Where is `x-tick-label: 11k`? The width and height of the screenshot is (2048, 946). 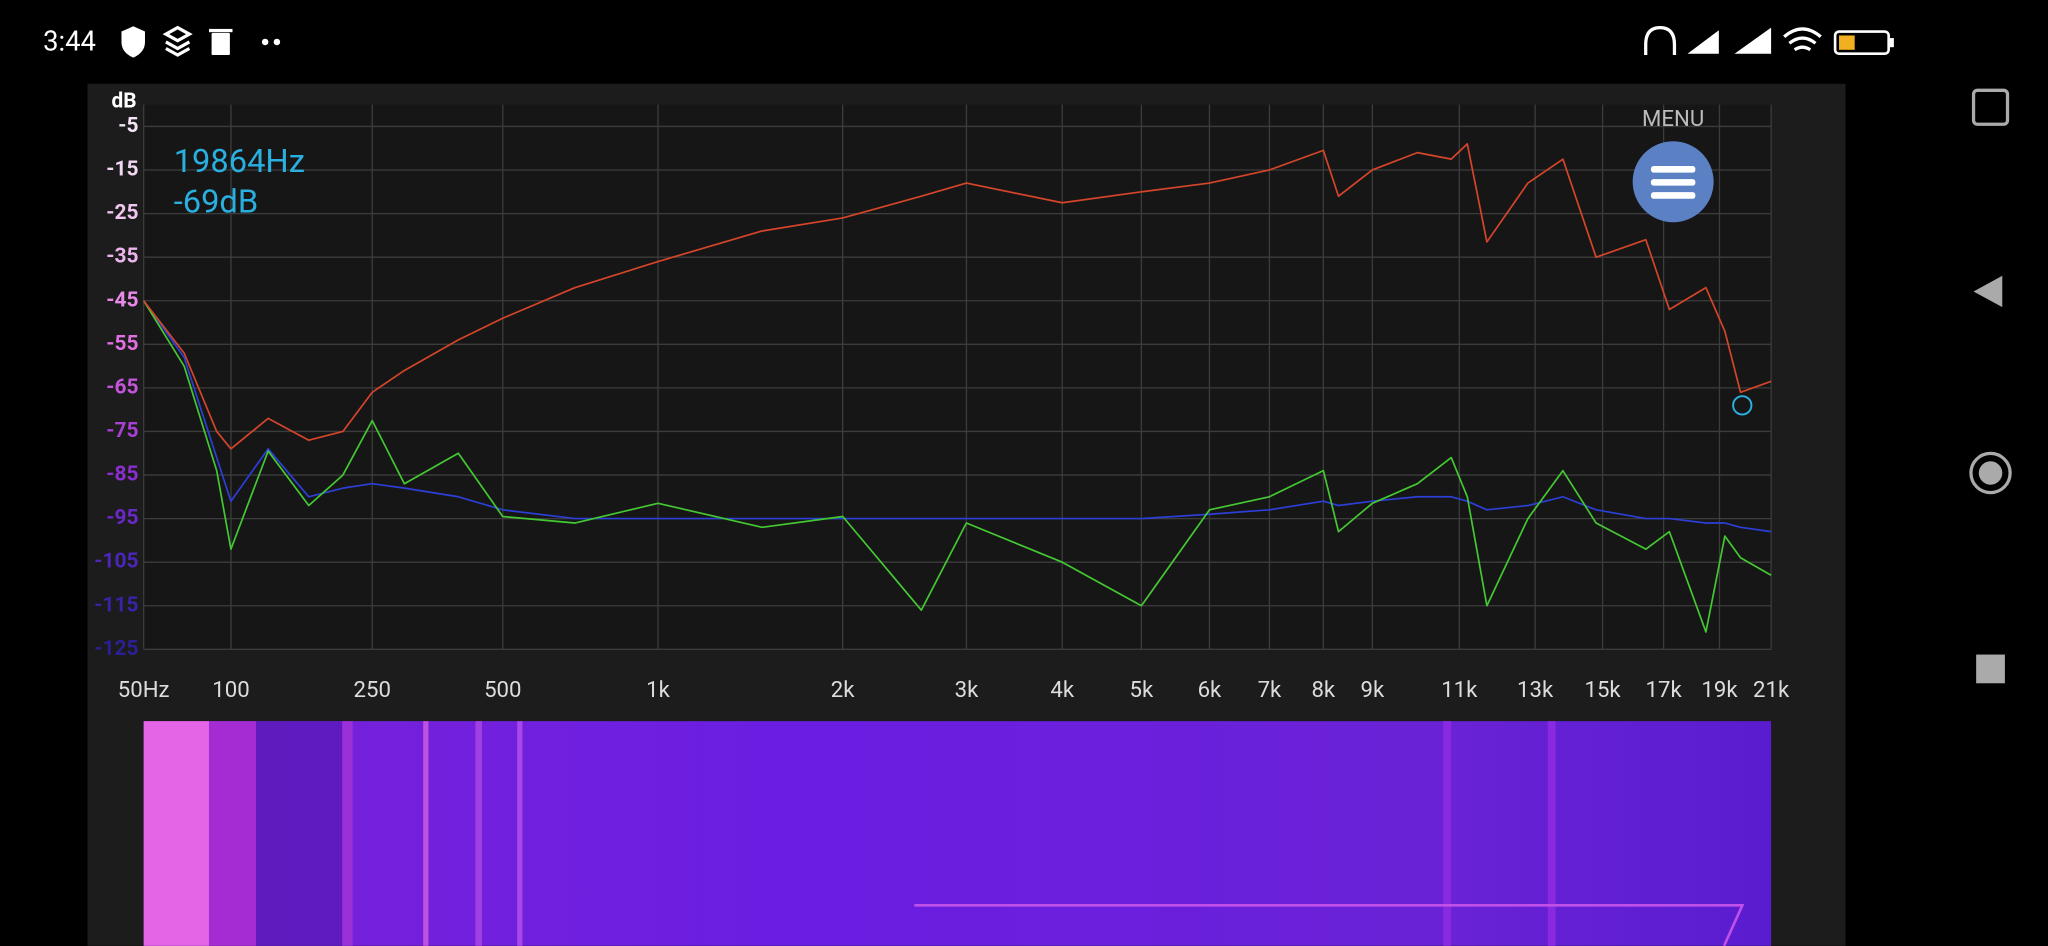 x-tick-label: 11k is located at coordinates (1459, 690).